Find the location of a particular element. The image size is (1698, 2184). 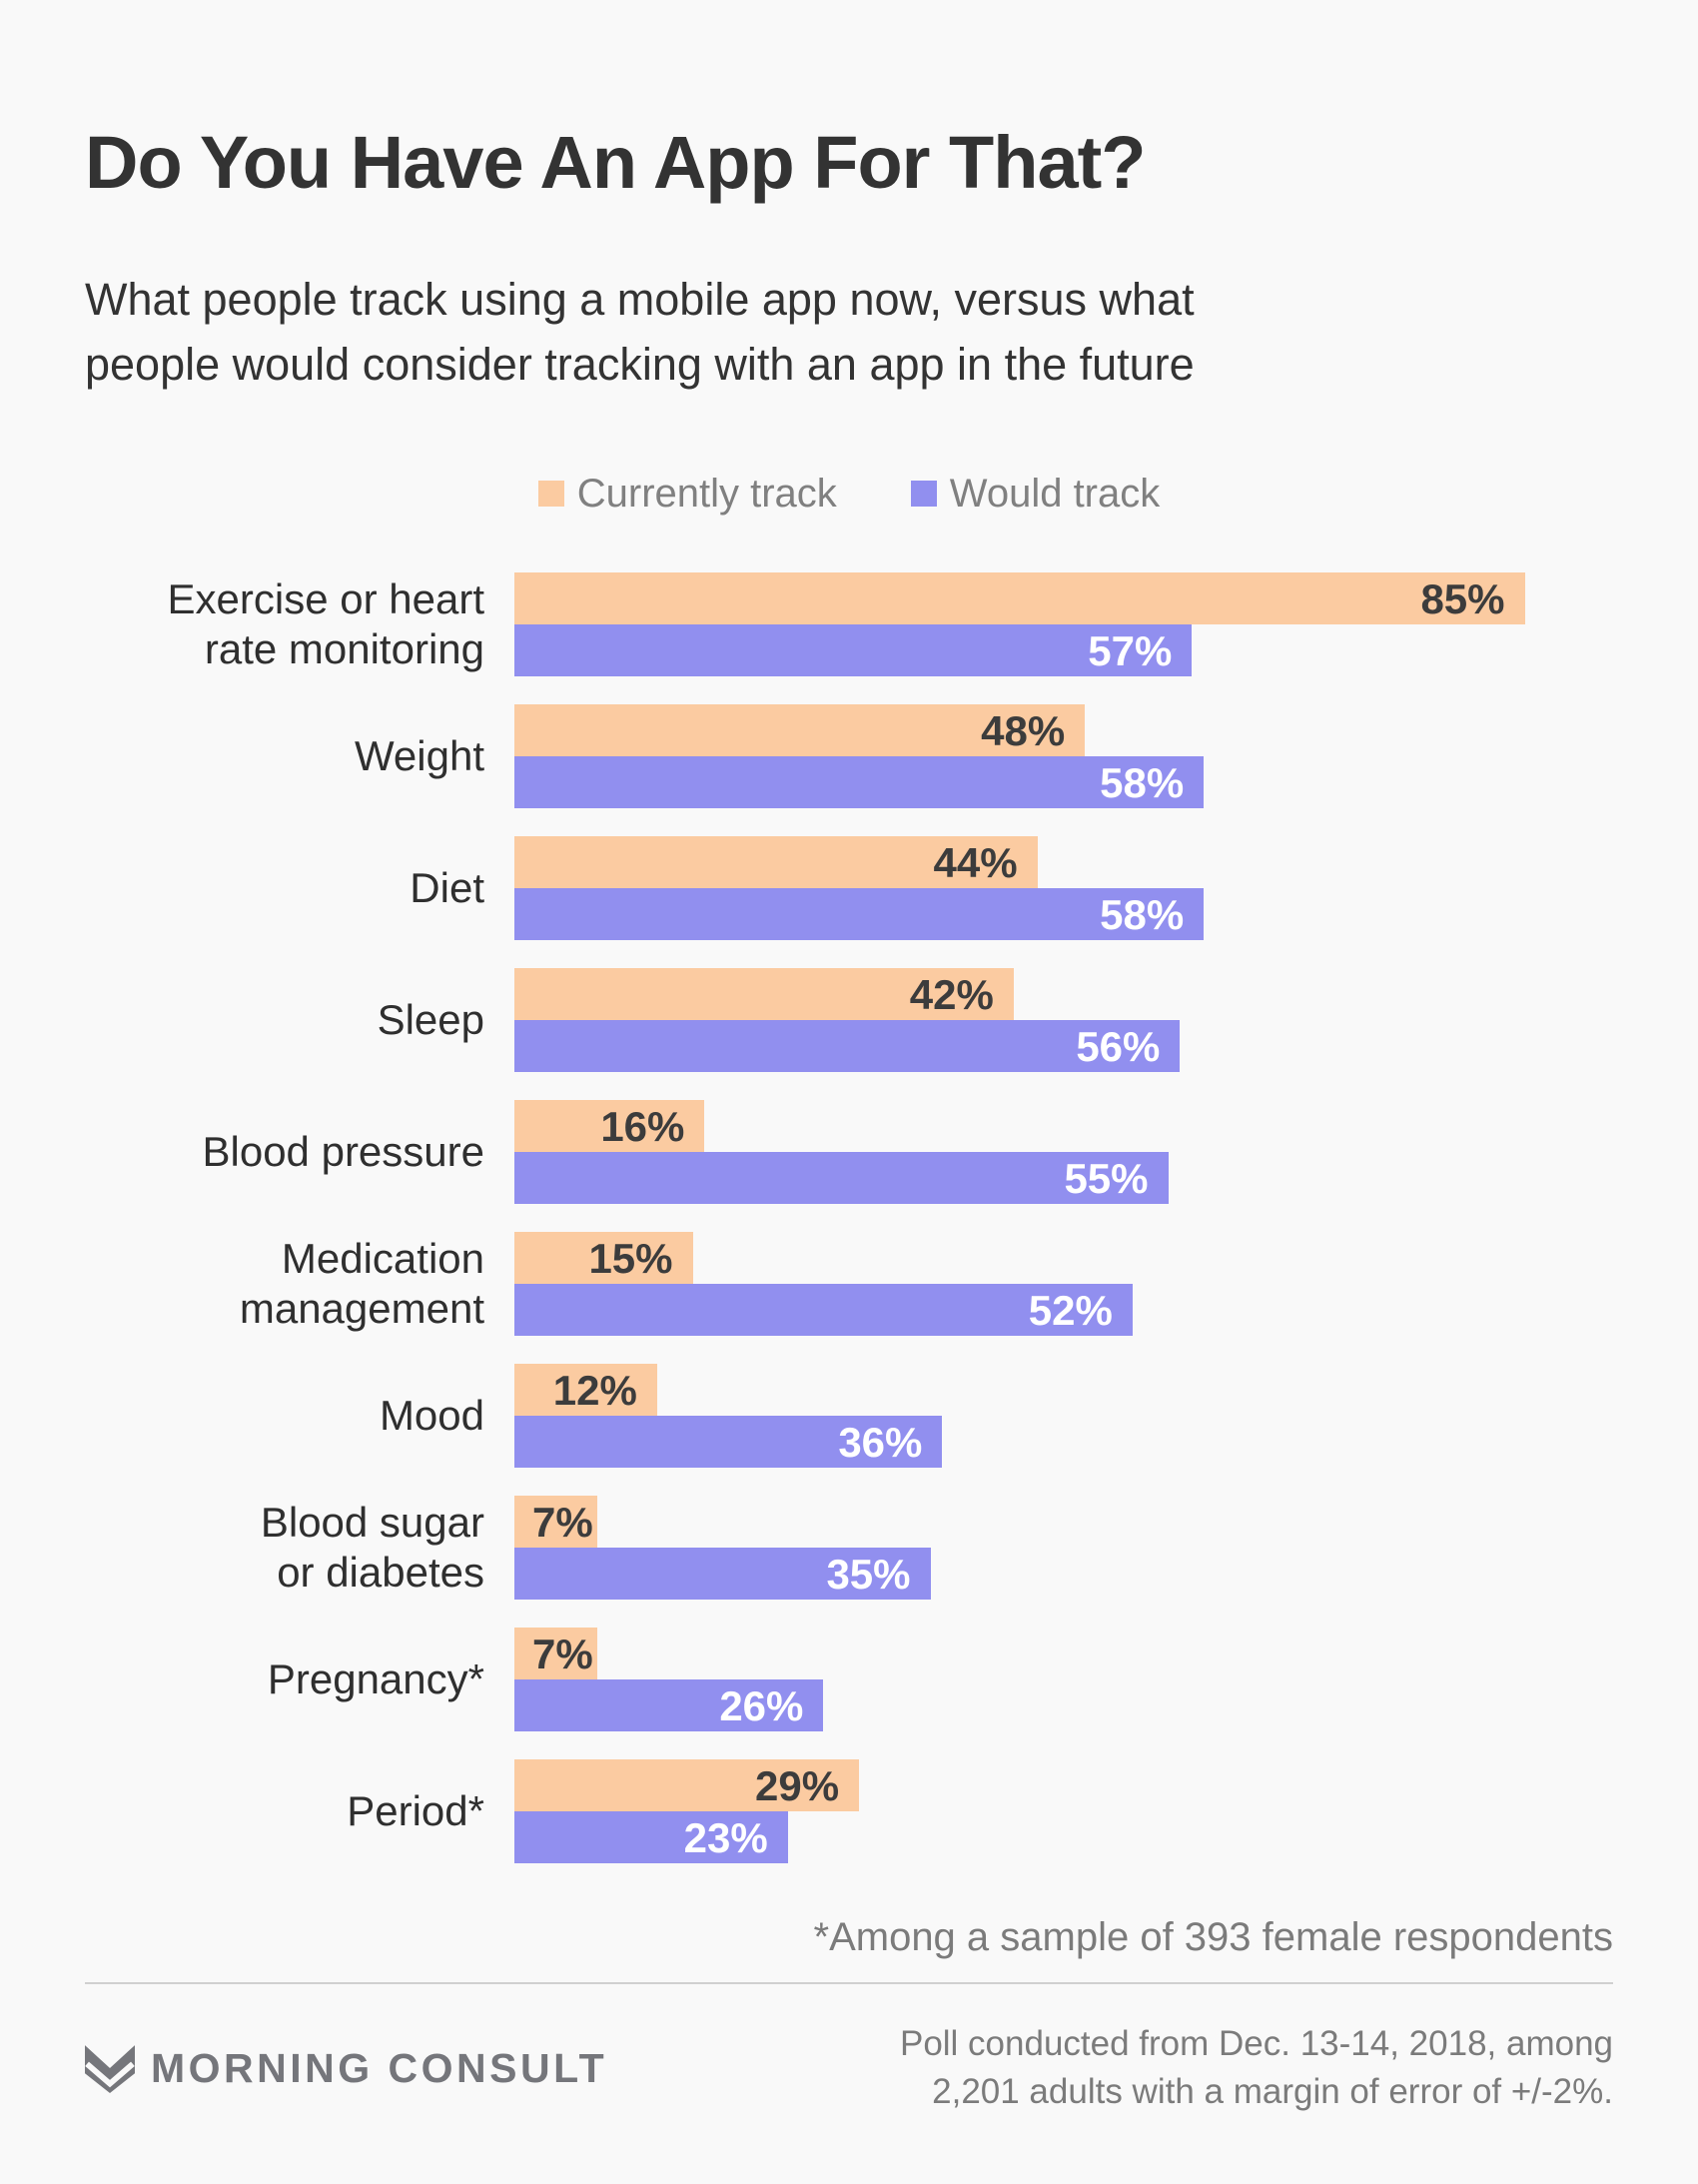

bar-pair: 48% 58% is located at coordinates (1063, 755).